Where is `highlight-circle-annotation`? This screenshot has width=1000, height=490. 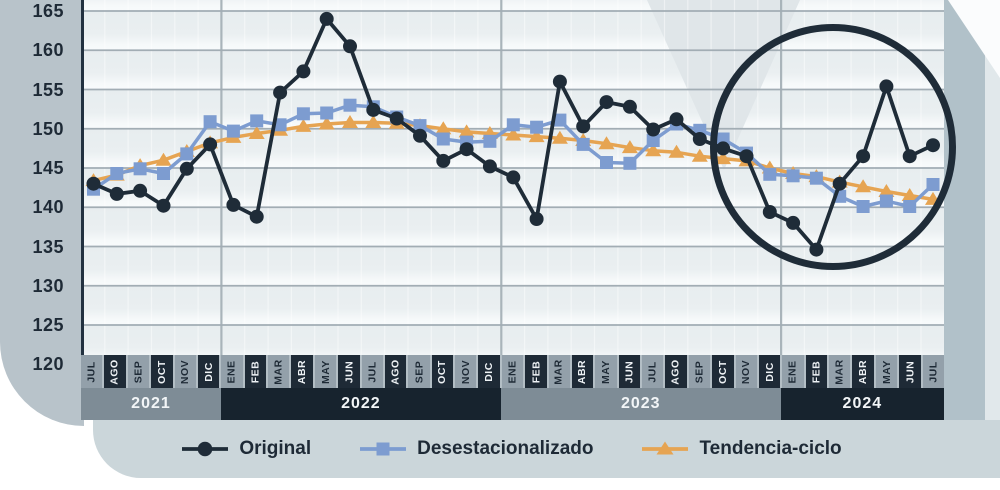 highlight-circle-annotation is located at coordinates (833, 147).